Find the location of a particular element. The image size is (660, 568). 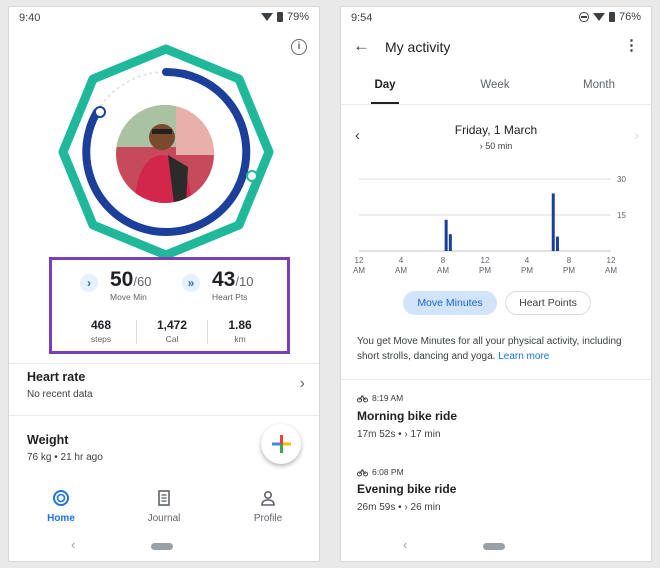

nav-profile: Profile is located at coordinates (268, 506).